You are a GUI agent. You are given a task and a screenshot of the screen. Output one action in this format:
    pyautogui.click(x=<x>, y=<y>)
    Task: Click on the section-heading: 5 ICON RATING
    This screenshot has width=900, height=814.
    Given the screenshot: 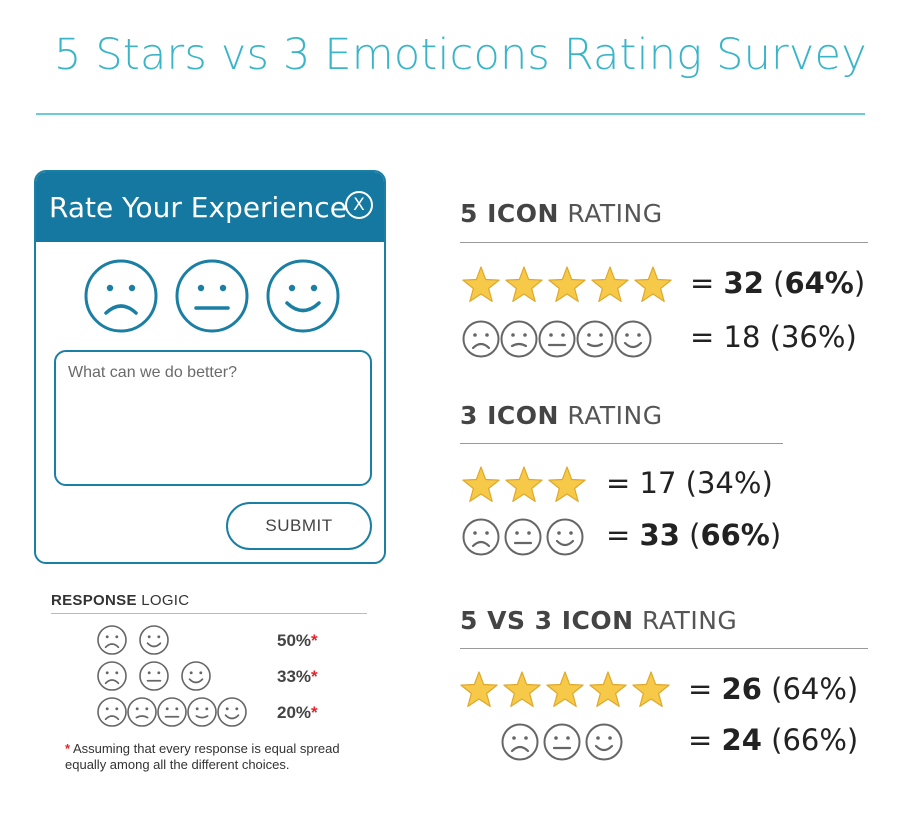 What is the action you would take?
    pyautogui.click(x=561, y=213)
    